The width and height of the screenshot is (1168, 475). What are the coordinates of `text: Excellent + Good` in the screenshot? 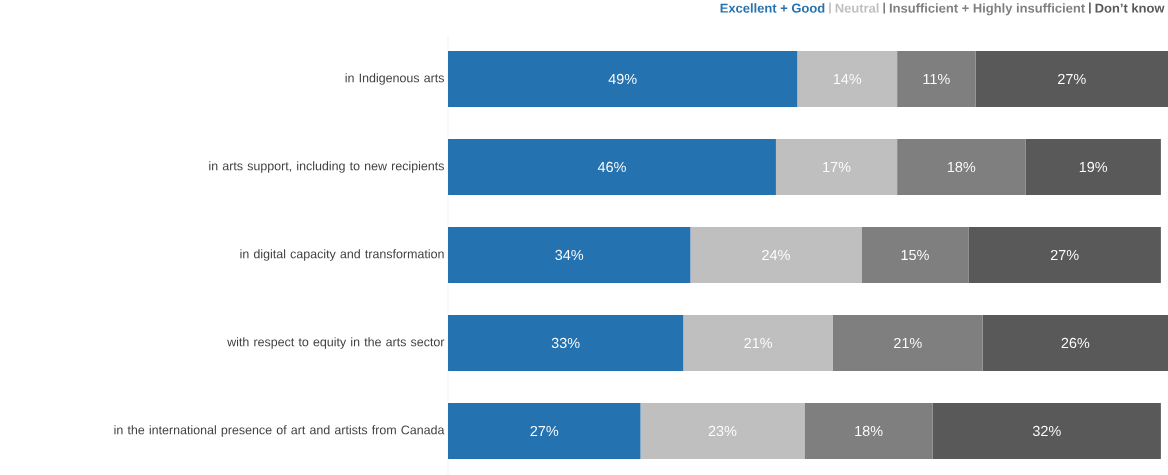 It's located at (772, 8).